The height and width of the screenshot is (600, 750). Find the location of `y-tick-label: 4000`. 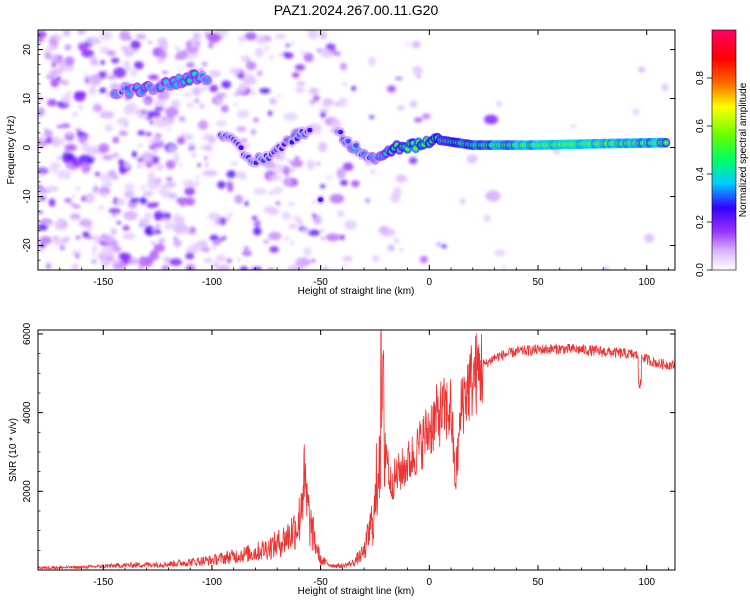

y-tick-label: 4000 is located at coordinates (27, 412).